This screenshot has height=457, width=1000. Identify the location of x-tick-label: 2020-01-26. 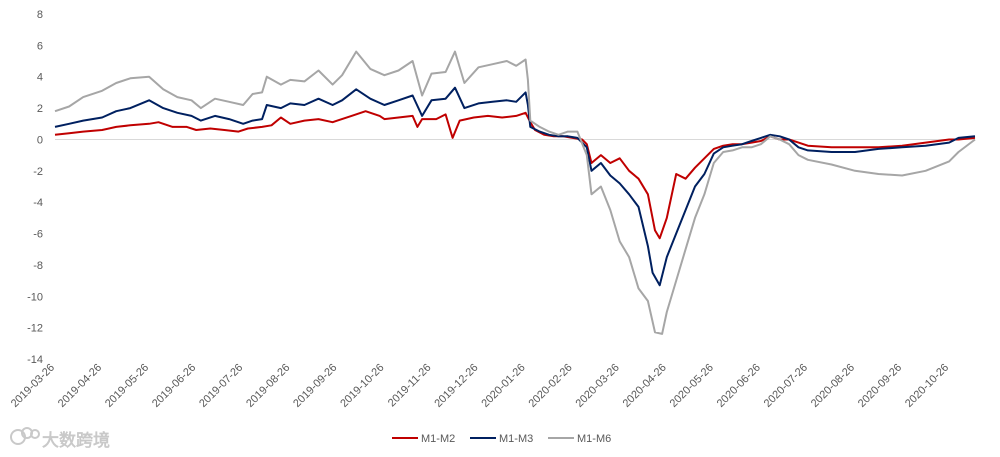
(503, 386).